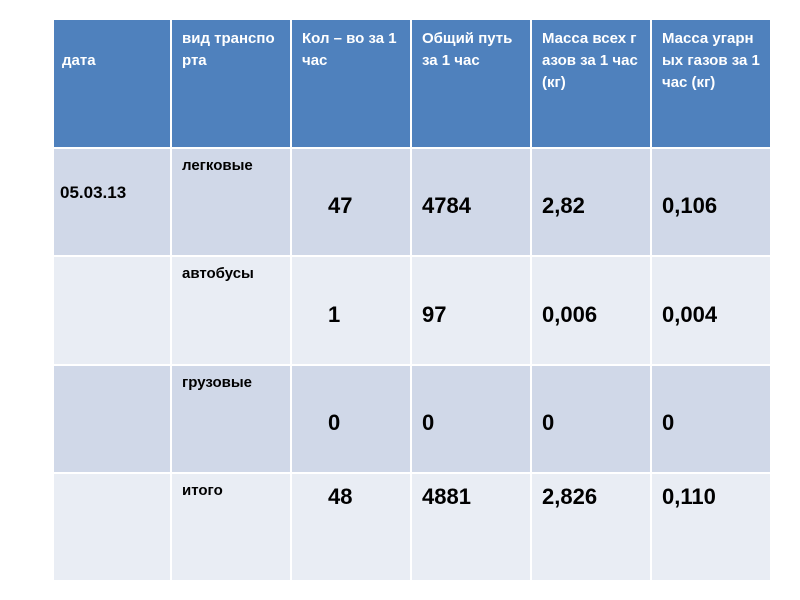  I want to click on value-cell: 47, so click(351, 202).